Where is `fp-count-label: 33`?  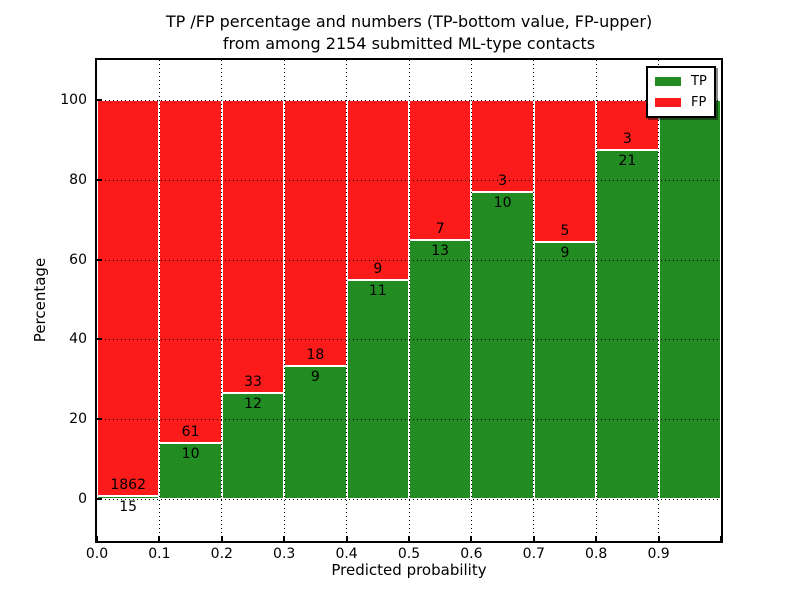 fp-count-label: 33 is located at coordinates (253, 381).